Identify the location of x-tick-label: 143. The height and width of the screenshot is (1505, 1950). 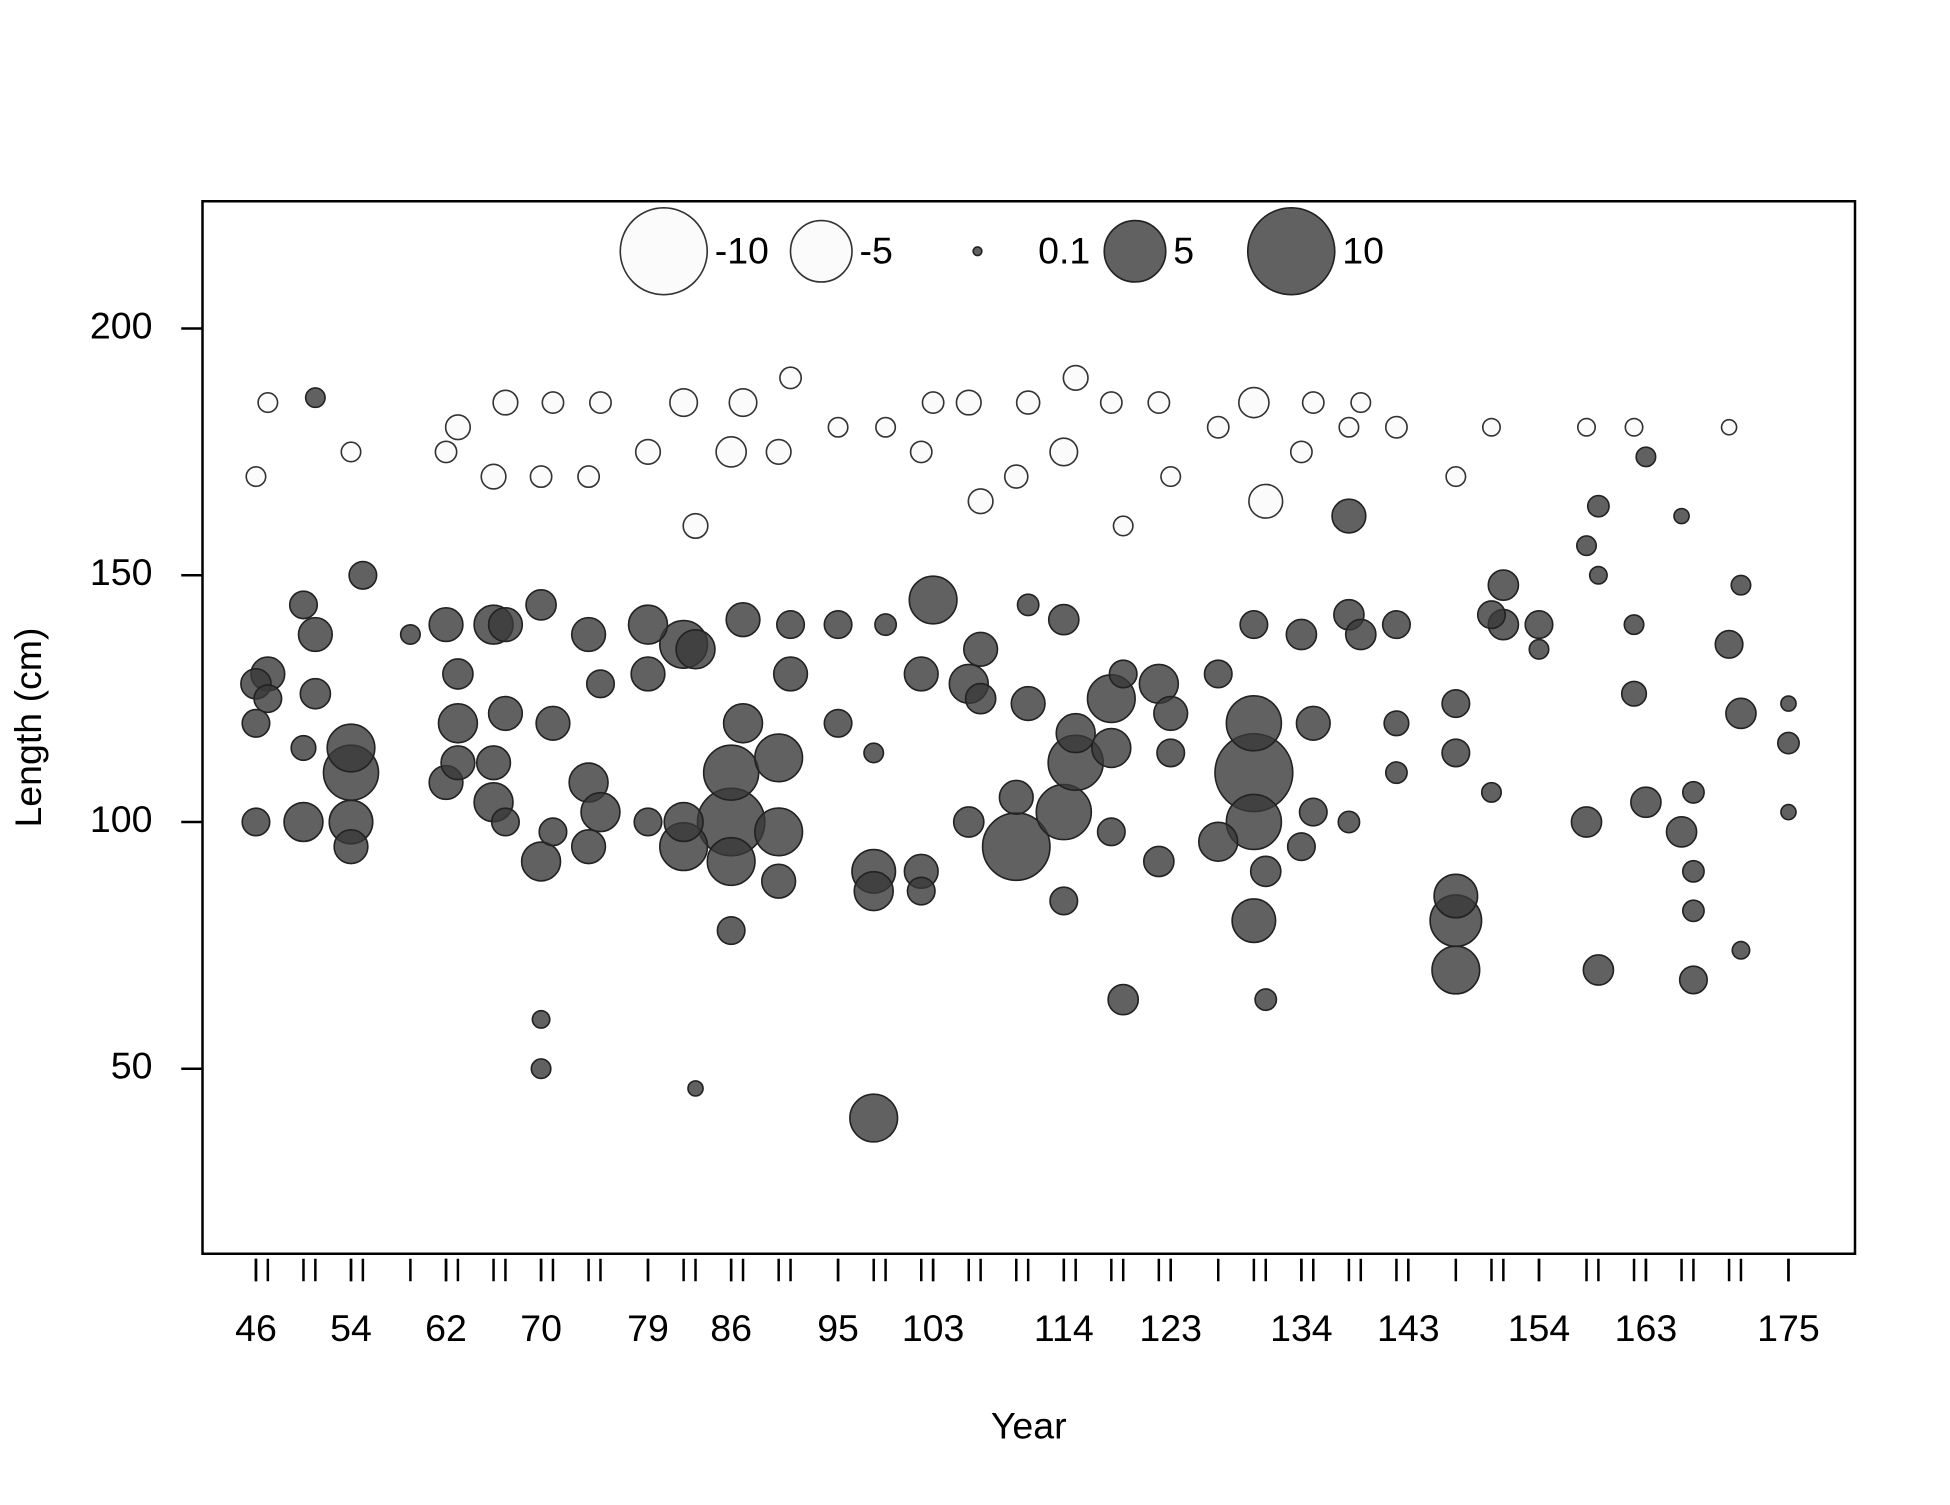
(1408, 1328).